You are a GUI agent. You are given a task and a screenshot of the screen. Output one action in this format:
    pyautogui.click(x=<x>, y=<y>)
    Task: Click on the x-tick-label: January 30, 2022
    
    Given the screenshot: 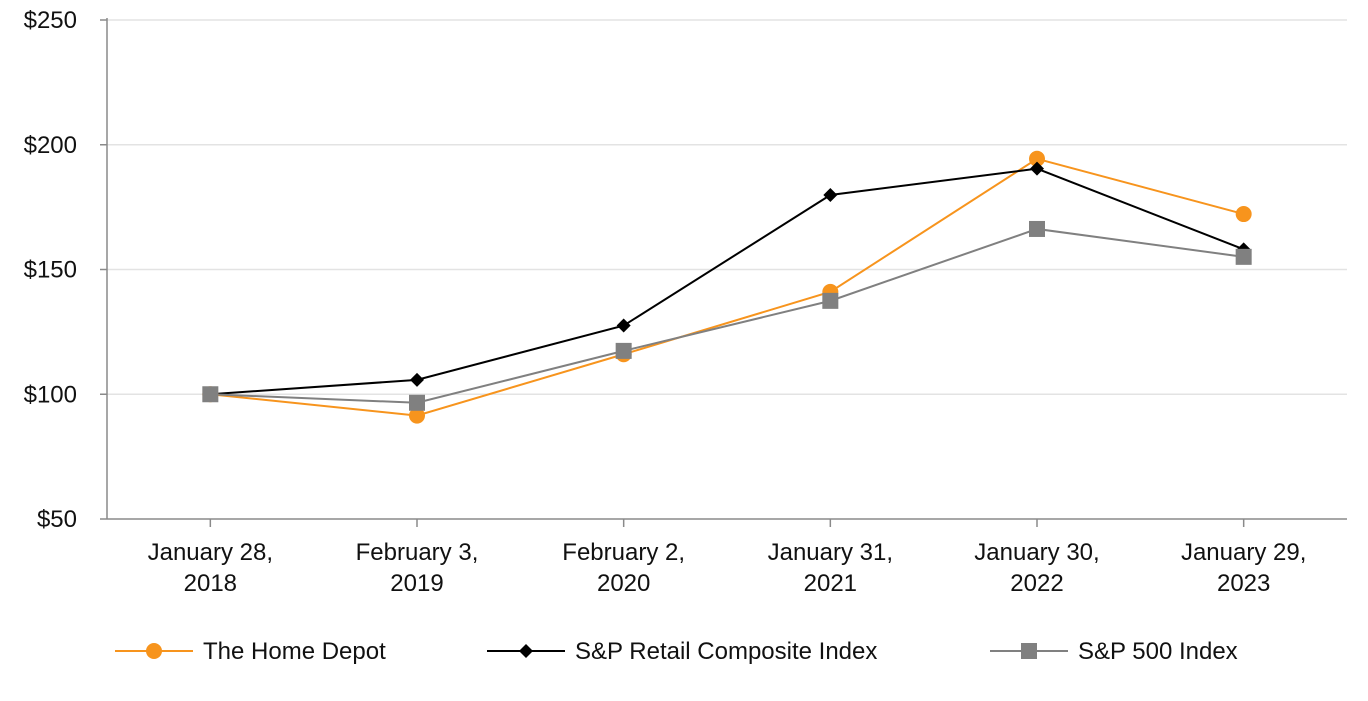 What is the action you would take?
    pyautogui.click(x=1036, y=568)
    